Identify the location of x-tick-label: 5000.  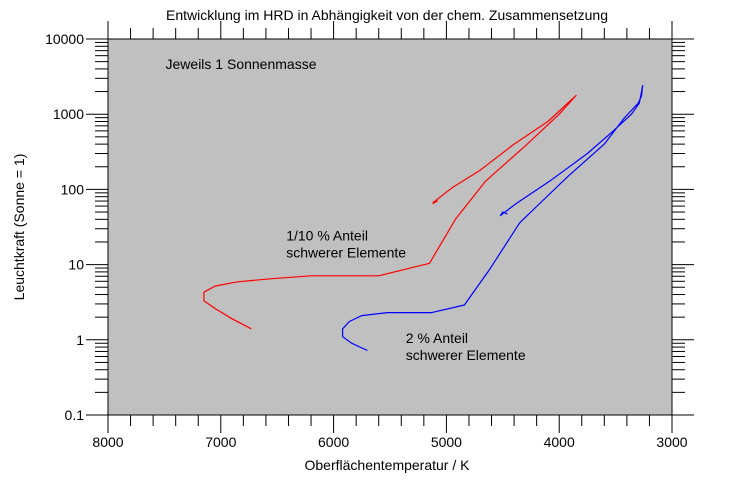
(446, 442).